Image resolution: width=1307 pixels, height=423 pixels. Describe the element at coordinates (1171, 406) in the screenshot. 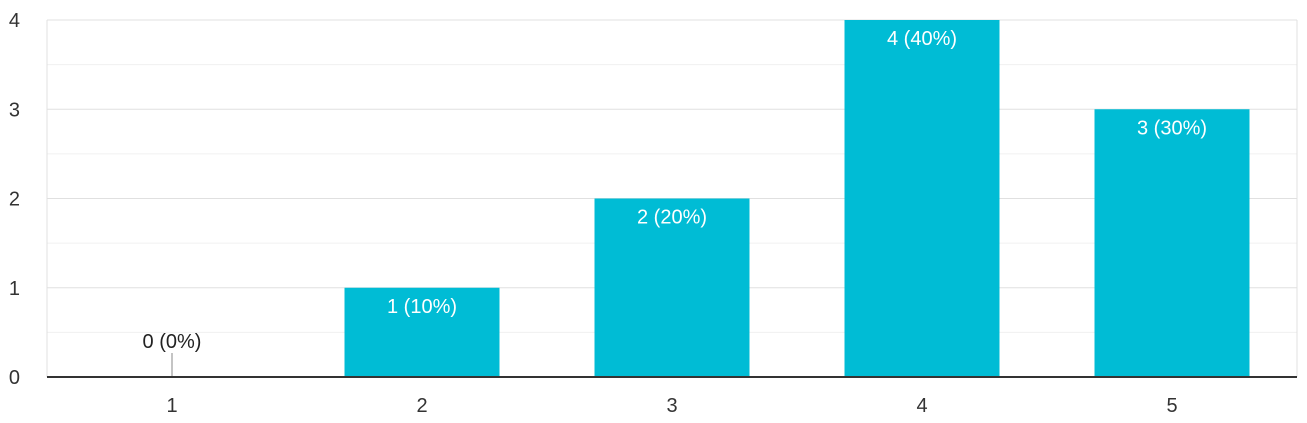

I see `x-tick-label: 5` at that location.